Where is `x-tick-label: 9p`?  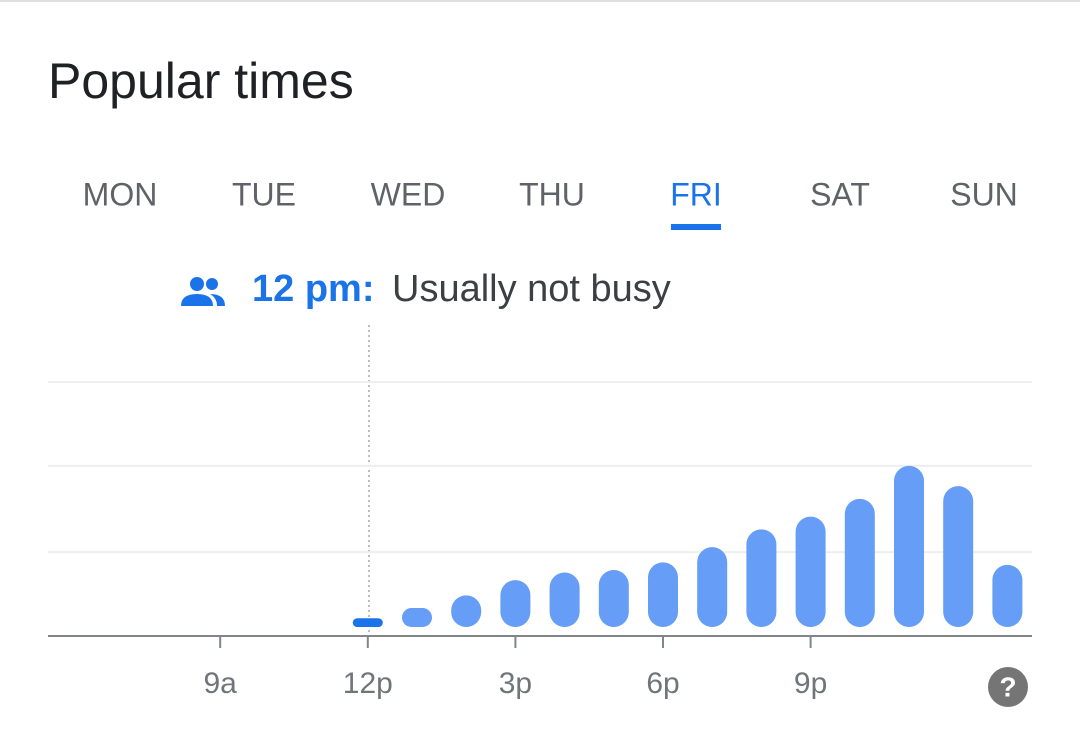 x-tick-label: 9p is located at coordinates (810, 683).